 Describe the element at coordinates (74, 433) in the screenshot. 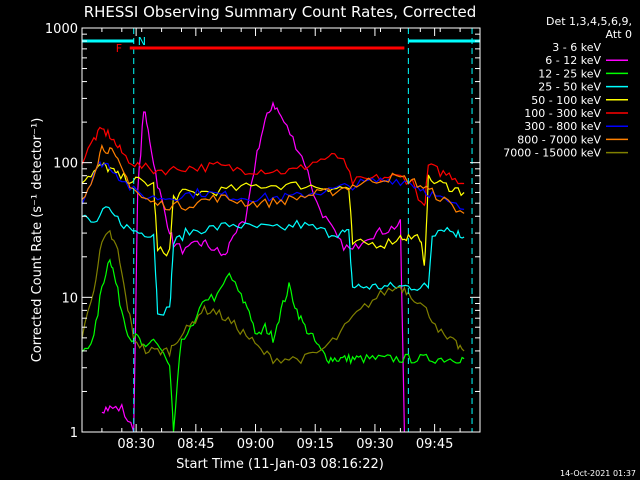

I see `y-tick-label: 1` at that location.